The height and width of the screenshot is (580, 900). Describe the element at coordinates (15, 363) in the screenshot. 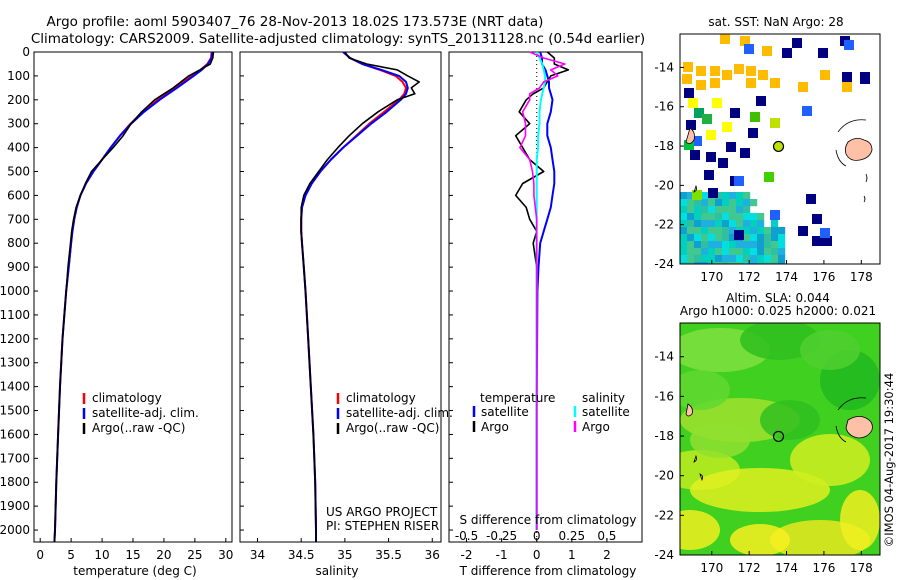

I see `depth-tick-label: 1300` at that location.